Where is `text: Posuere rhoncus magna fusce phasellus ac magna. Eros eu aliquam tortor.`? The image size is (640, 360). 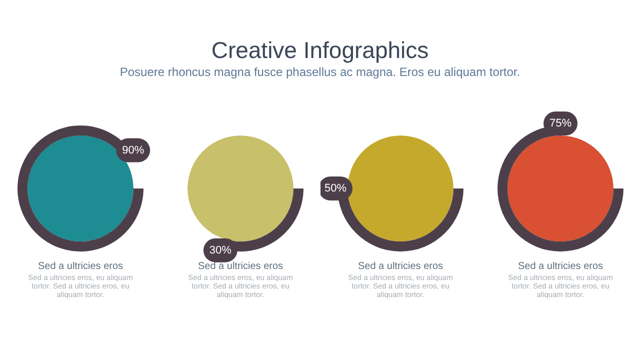 text: Posuere rhoncus magna fusce phasellus ac magna. Eros eu aliquam tortor. is located at coordinates (320, 72).